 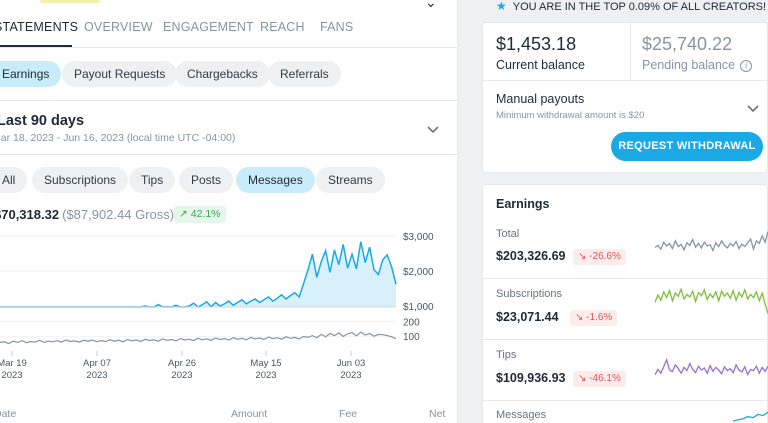 I want to click on period-title: Last 90 days, so click(x=42, y=121).